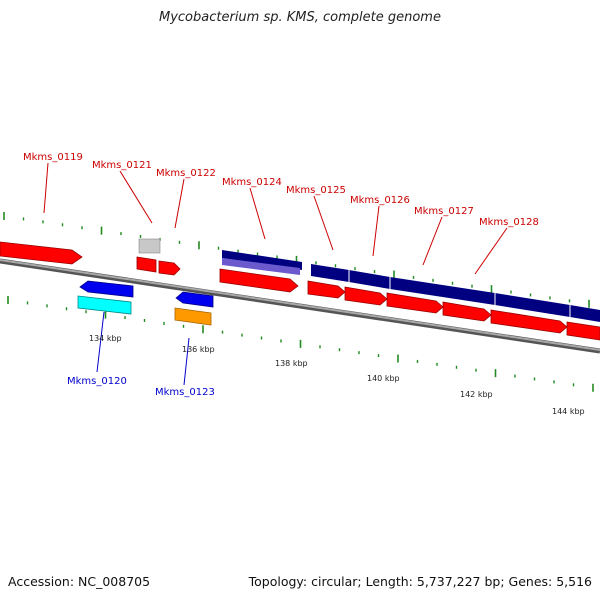  Describe the element at coordinates (185, 392) in the screenshot. I see `label-mkms-0123: Mkms_0123` at that location.